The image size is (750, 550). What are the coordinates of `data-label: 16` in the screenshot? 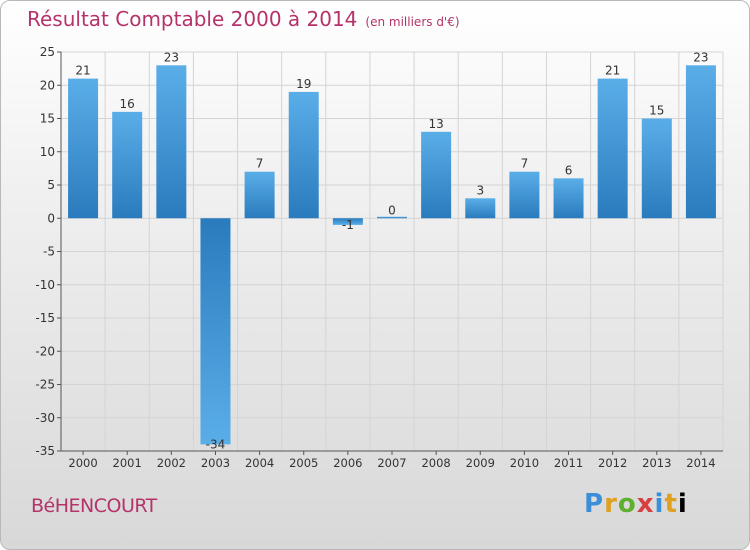 It's located at (127, 104).